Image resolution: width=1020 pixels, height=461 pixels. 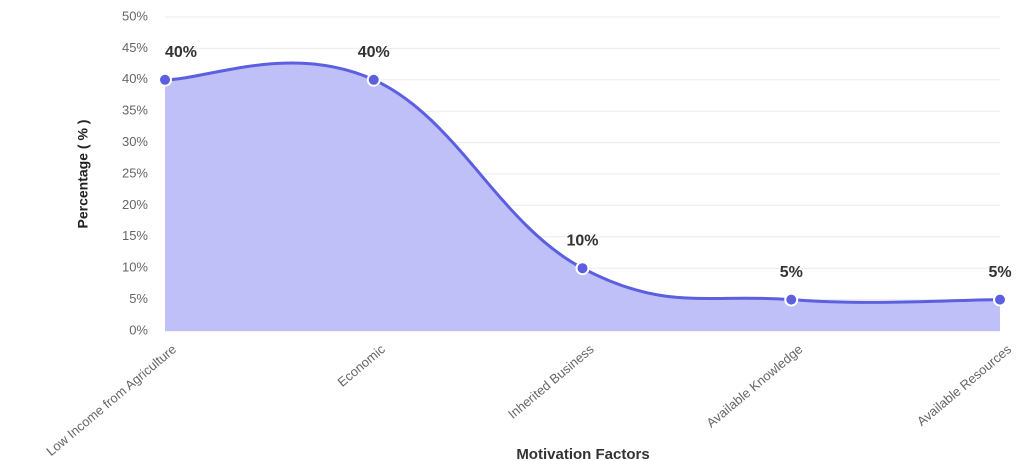 I want to click on y-tick-label: 10%, so click(x=135, y=267).